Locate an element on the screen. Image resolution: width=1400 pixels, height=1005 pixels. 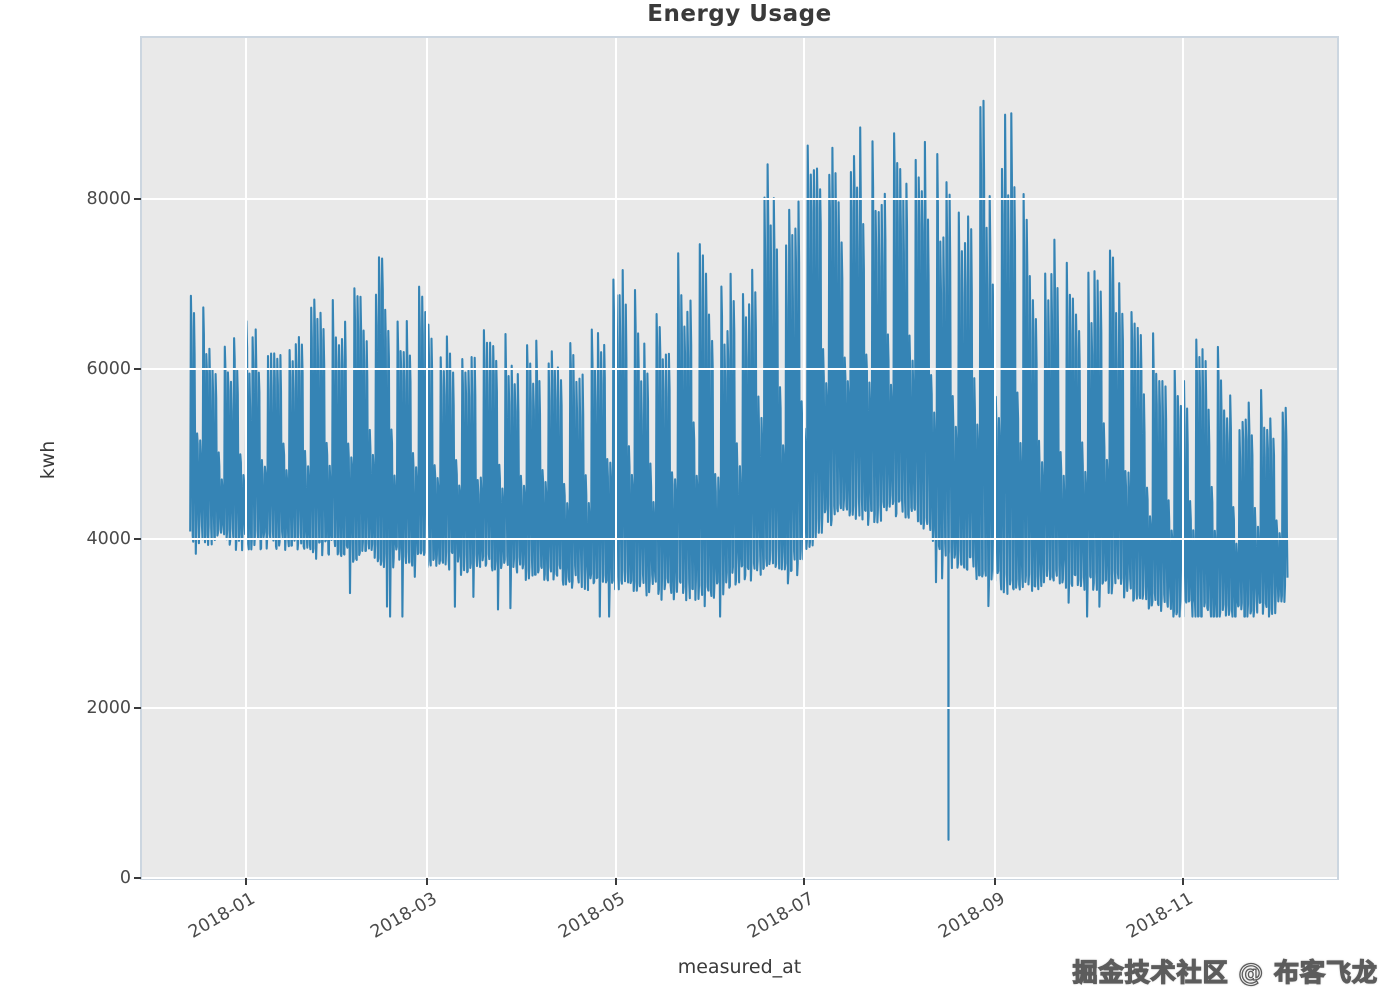
watermark: 掘金技术社区 @ 布客飞龙 is located at coordinates (1225, 972).